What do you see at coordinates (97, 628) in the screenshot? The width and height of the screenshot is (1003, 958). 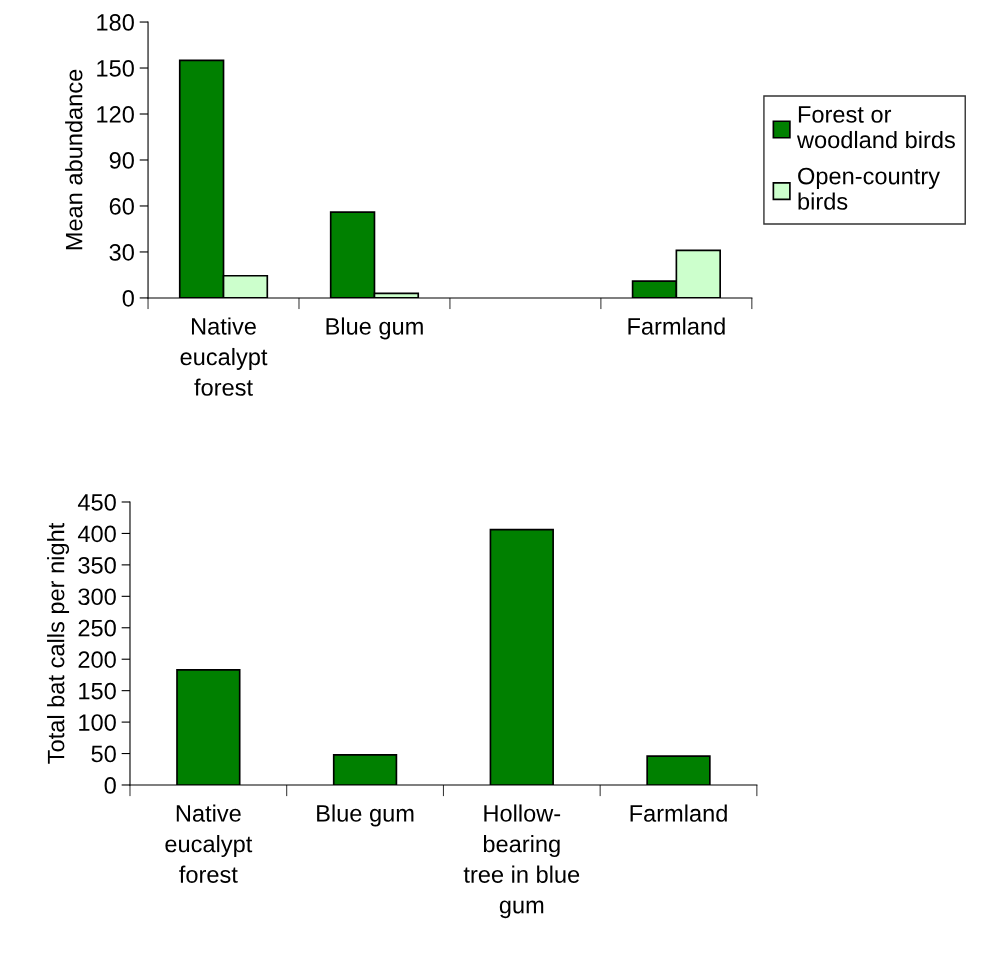 I see `y-tick-label: 250` at bounding box center [97, 628].